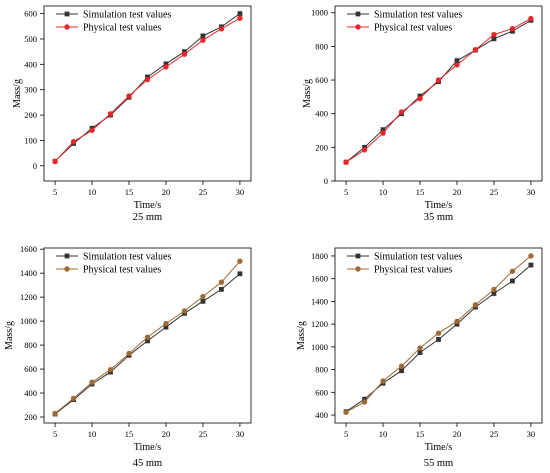 This screenshot has width=550, height=473. What do you see at coordinates (326, 181) in the screenshot?
I see `y-tick-label: 0` at bounding box center [326, 181].